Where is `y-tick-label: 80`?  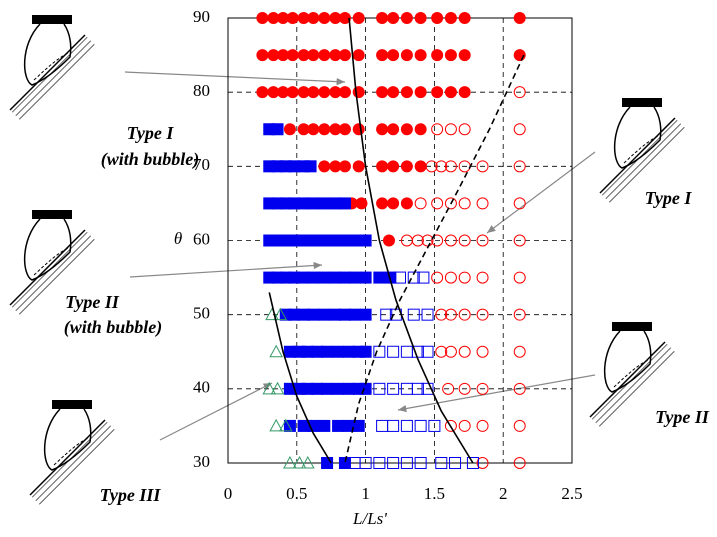 y-tick-label: 80 is located at coordinates (201, 90).